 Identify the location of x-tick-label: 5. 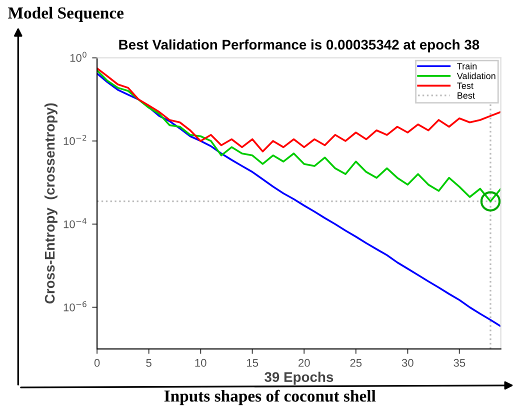
(149, 363).